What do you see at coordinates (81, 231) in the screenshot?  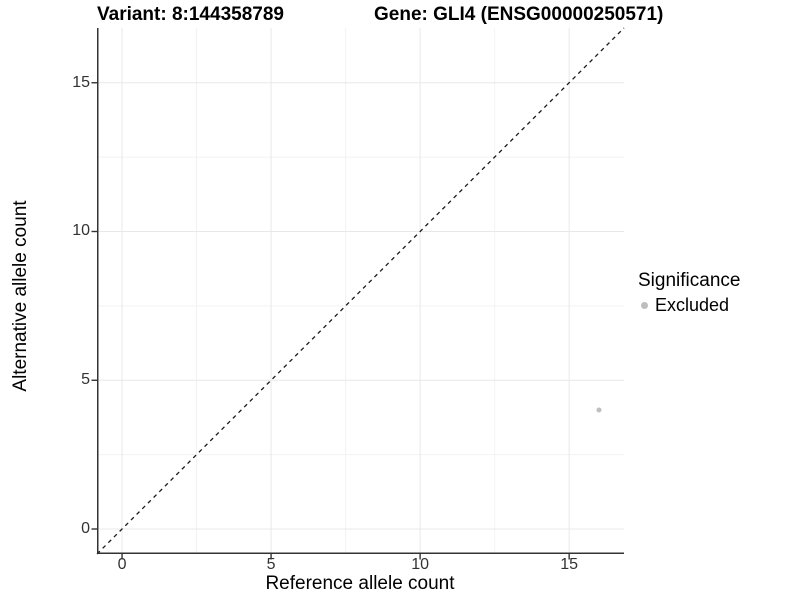 I see `y-tick-label: 10` at bounding box center [81, 231].